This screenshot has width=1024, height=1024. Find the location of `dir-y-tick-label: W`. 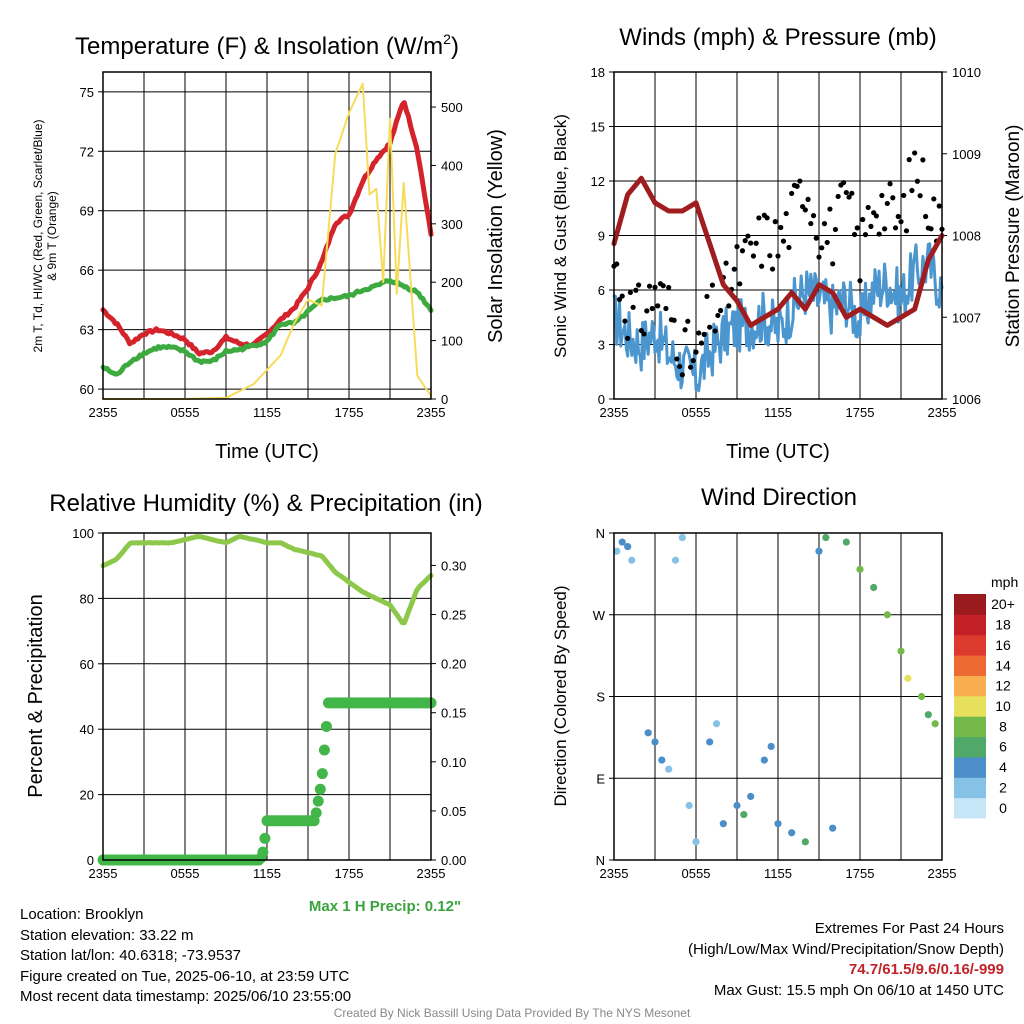

dir-y-tick-label: W is located at coordinates (599, 615).